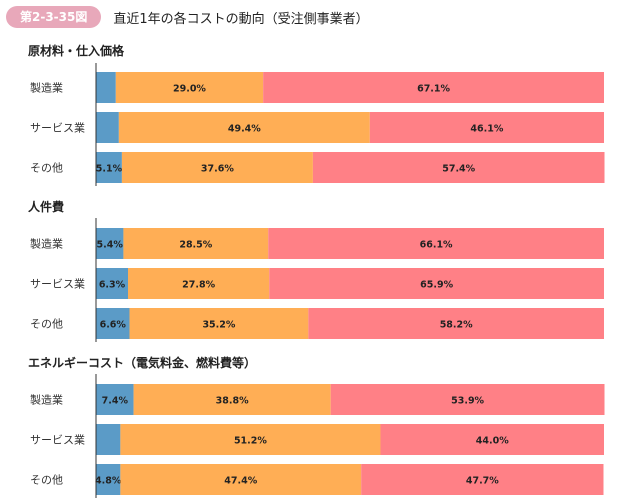  I want to click on data-label: 57.4%, so click(458, 169).